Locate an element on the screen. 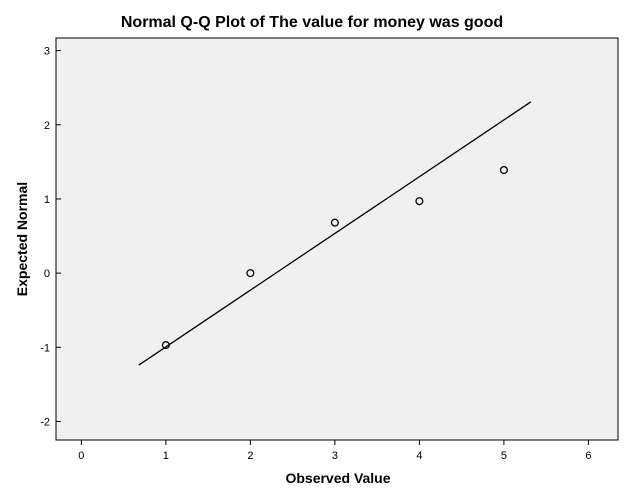 Image resolution: width=625 pixels, height=500 pixels. x-tick-label: 1 is located at coordinates (166, 456).